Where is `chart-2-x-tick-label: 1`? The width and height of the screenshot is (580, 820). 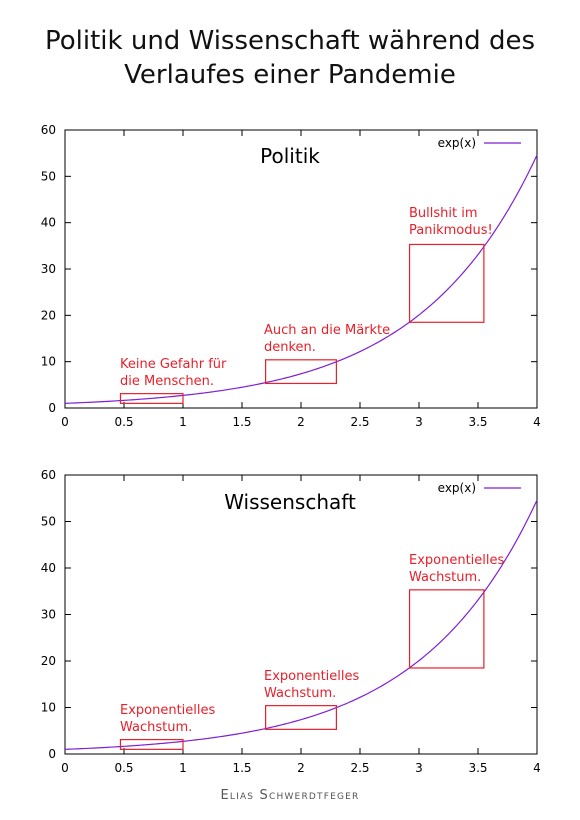
chart-2-x-tick-label: 1 is located at coordinates (183, 768).